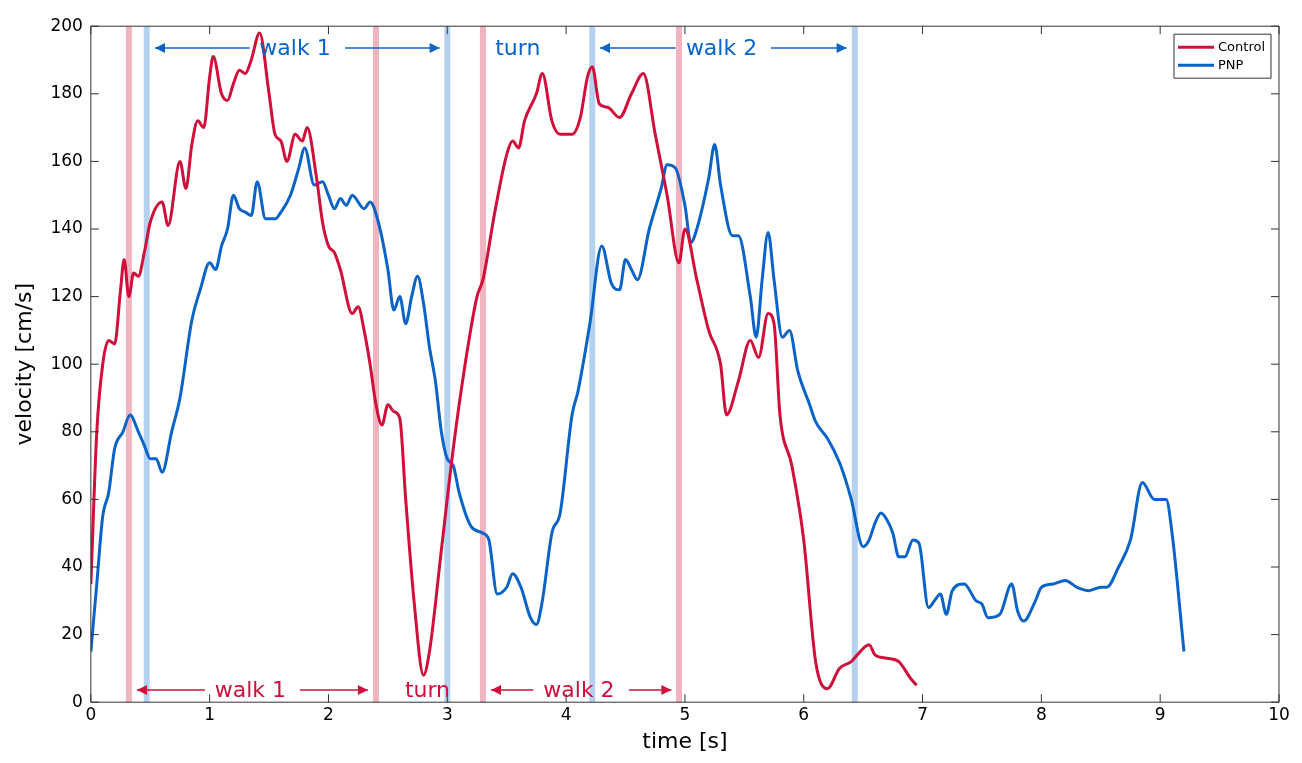 The image size is (1302, 763). Describe the element at coordinates (66, 362) in the screenshot. I see `y-tick-label: 100` at that location.